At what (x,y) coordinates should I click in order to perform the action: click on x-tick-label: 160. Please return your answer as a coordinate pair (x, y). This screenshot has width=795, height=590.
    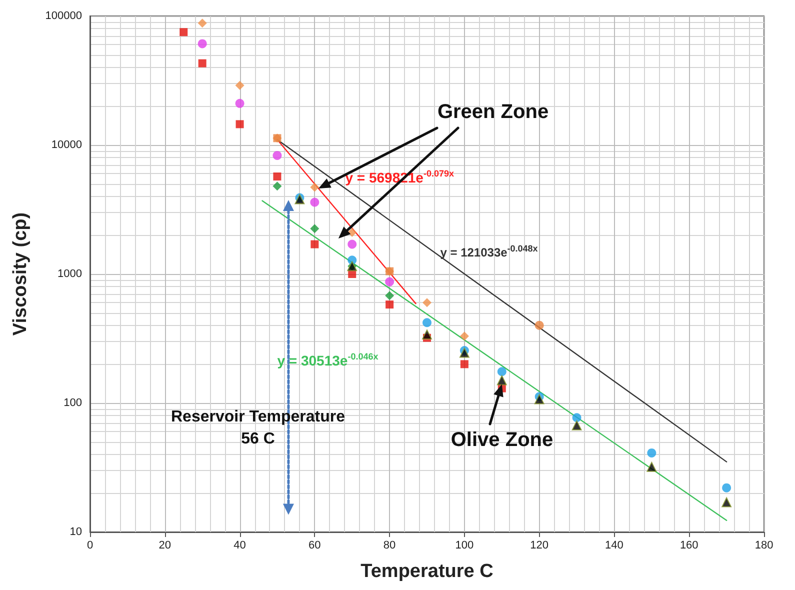
    Looking at the image, I should click on (689, 546).